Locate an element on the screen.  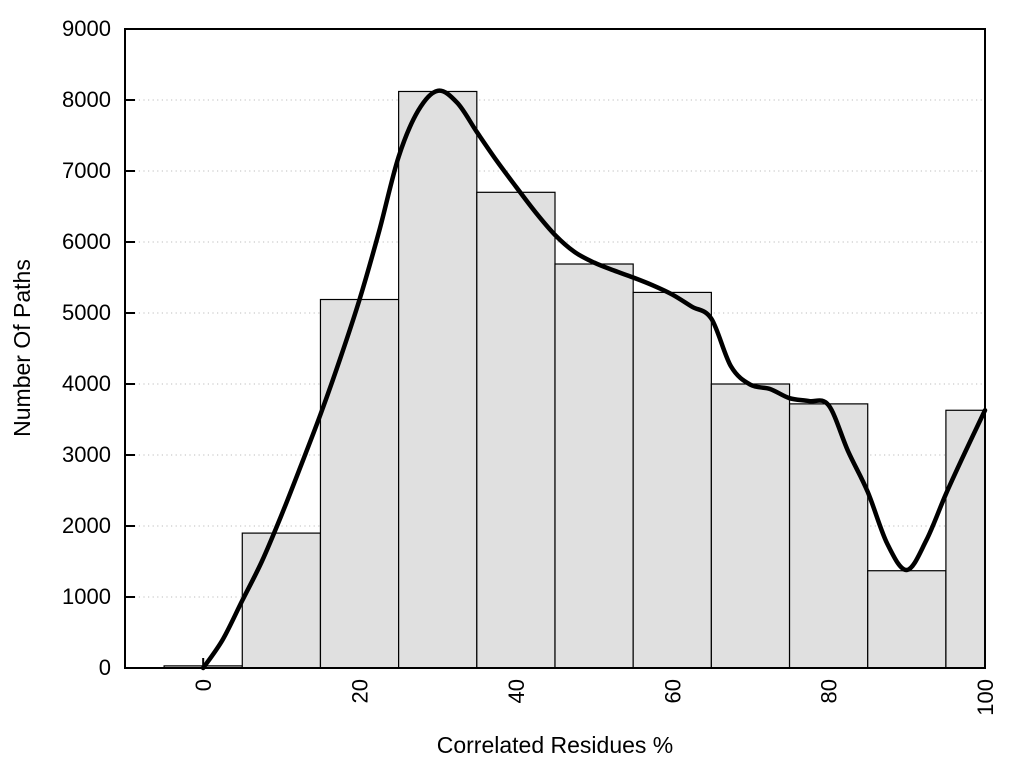
x-tick-label: 60 is located at coordinates (672, 691).